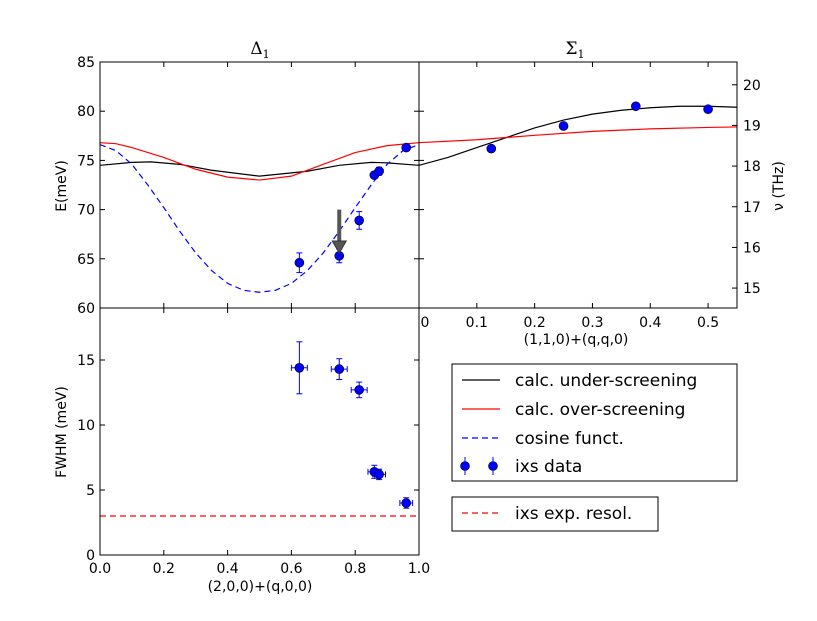 This screenshot has width=817, height=621. Describe the element at coordinates (90, 556) in the screenshot. I see `fwhm-ytick-label-0: 0` at that location.